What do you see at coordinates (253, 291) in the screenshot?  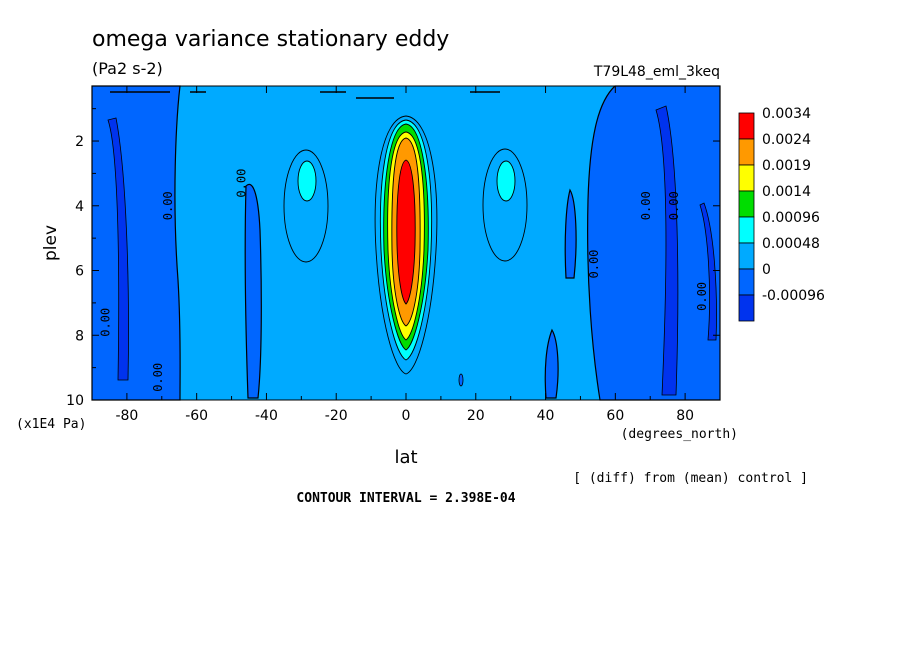 I see `south-midlat-negative-column` at bounding box center [253, 291].